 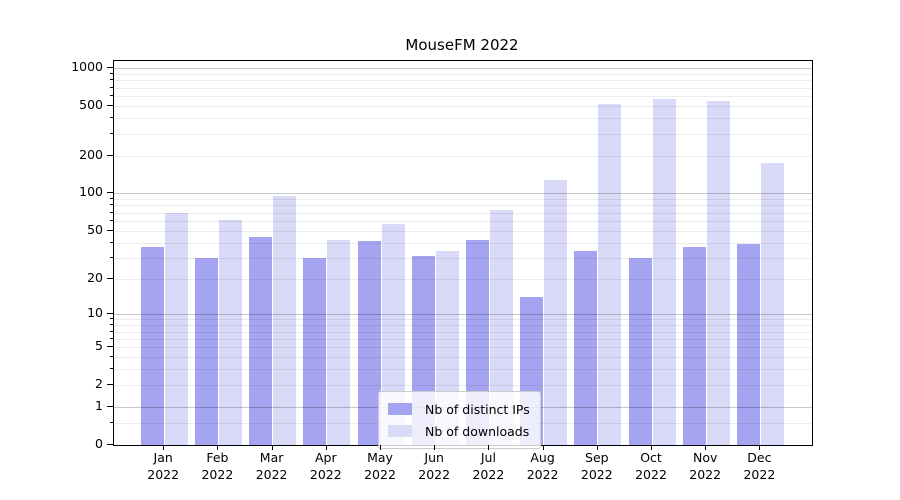 What do you see at coordinates (206, 351) in the screenshot?
I see `bar-ips-feb` at bounding box center [206, 351].